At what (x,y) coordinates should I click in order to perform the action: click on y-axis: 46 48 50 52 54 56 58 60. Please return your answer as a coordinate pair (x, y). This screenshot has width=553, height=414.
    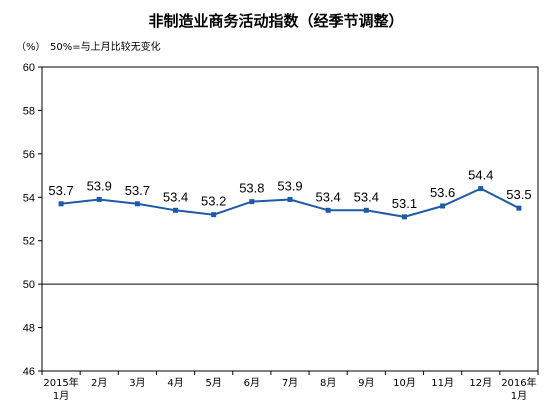
    Looking at the image, I should click on (32, 220).